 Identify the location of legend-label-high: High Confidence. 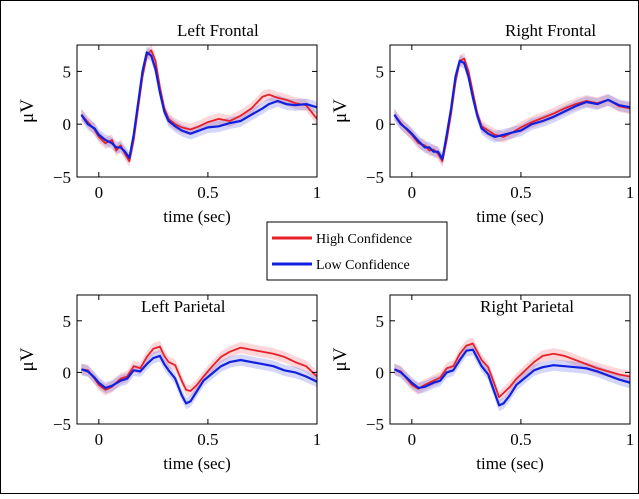
(364, 239).